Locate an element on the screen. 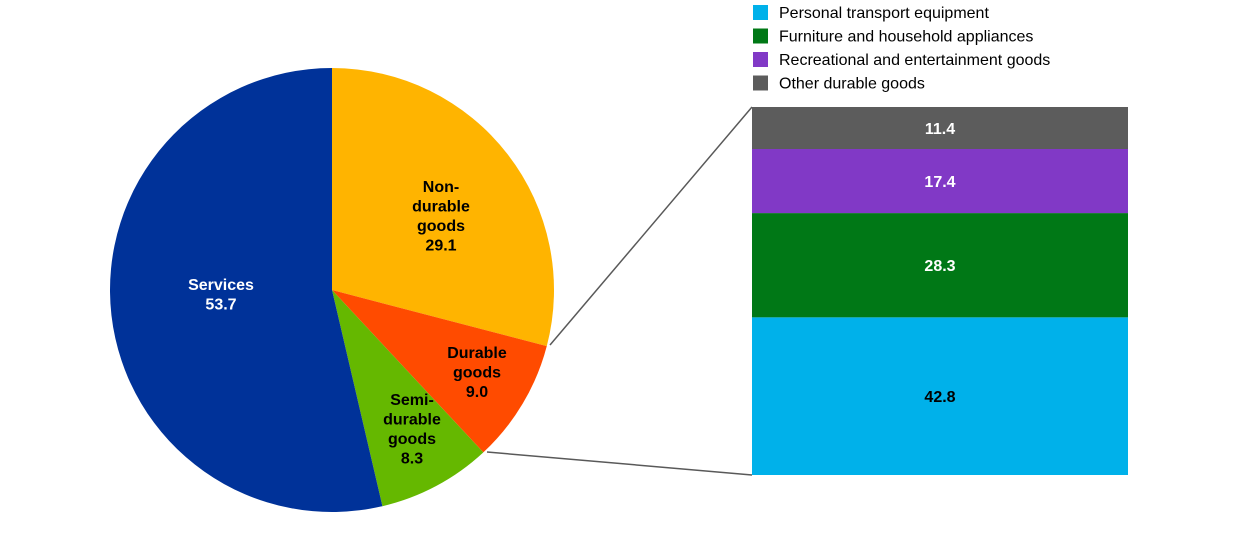 This screenshot has height=546, width=1240. pie-slice-non-durable-goods is located at coordinates (443, 207).